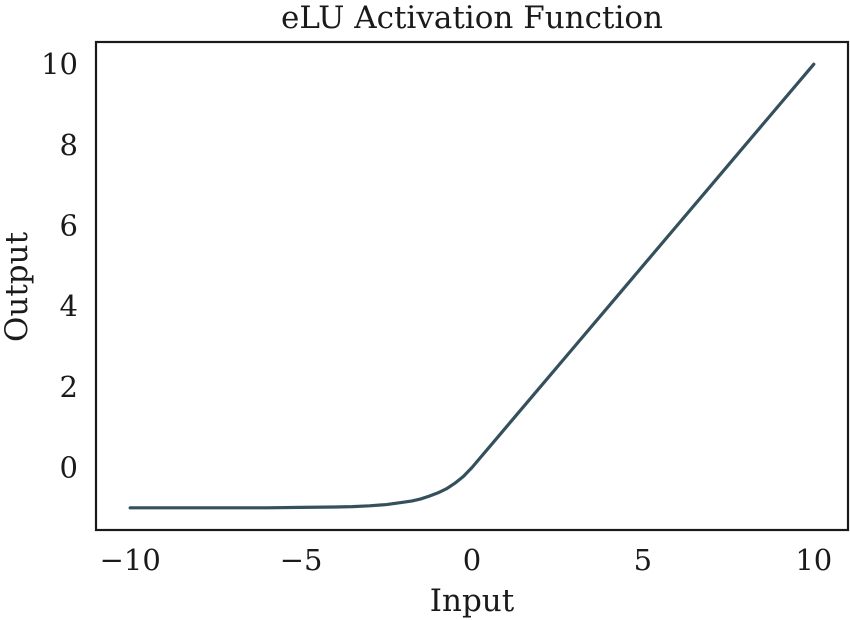 The image size is (850, 620). What do you see at coordinates (643, 560) in the screenshot?
I see `x-tick-label: 5` at bounding box center [643, 560].